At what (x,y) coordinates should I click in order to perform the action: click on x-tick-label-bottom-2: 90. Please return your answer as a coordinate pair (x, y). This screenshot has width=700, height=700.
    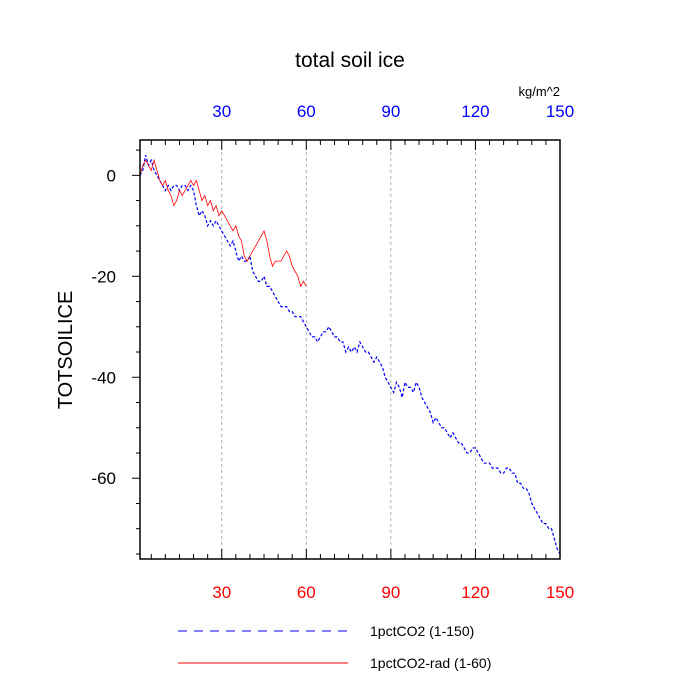
    Looking at the image, I should click on (390, 592).